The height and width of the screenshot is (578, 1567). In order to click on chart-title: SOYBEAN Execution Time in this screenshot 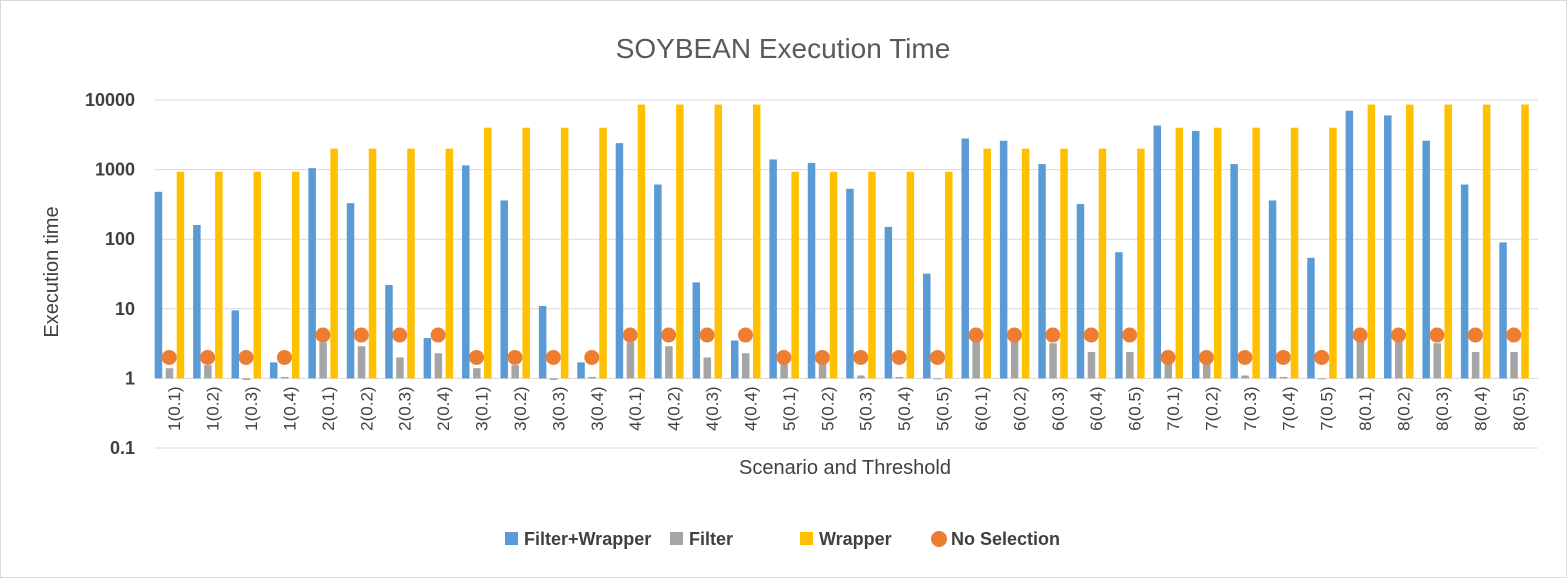, I will do `click(783, 48)`.